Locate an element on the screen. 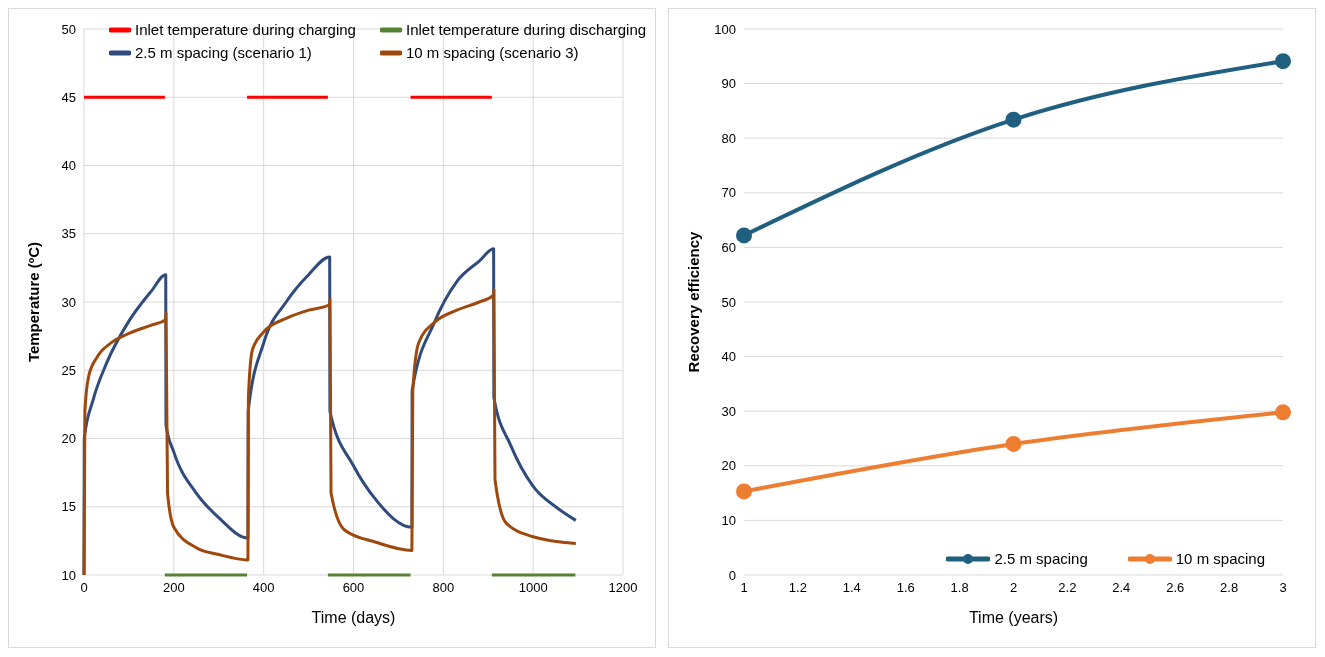 The width and height of the screenshot is (1325, 657). y-tick-label: 15 is located at coordinates (68, 507).